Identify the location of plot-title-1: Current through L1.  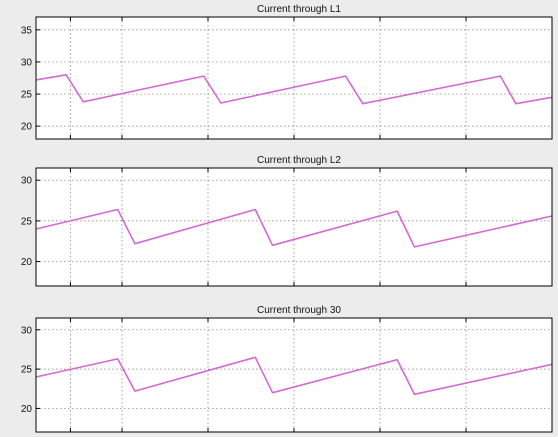
(299, 9).